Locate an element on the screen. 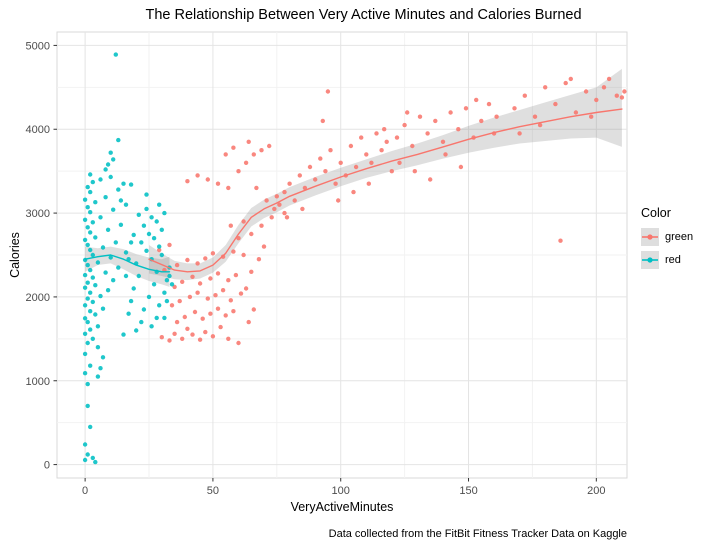 The height and width of the screenshot is (548, 727). svg-text: 3000 is located at coordinates (38, 214).